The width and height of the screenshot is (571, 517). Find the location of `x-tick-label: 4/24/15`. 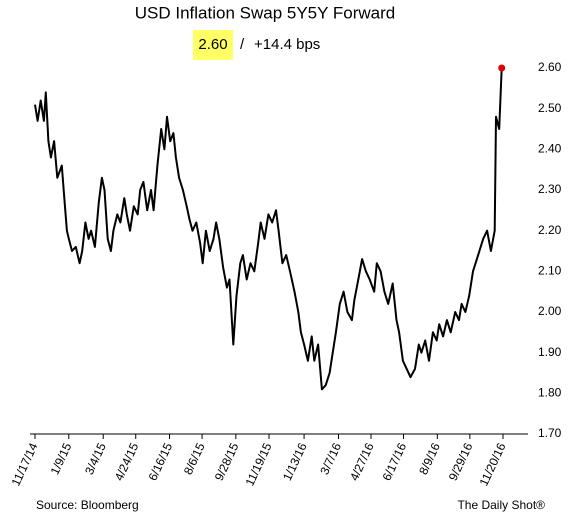

x-tick-label: 4/24/15 is located at coordinates (127, 461).